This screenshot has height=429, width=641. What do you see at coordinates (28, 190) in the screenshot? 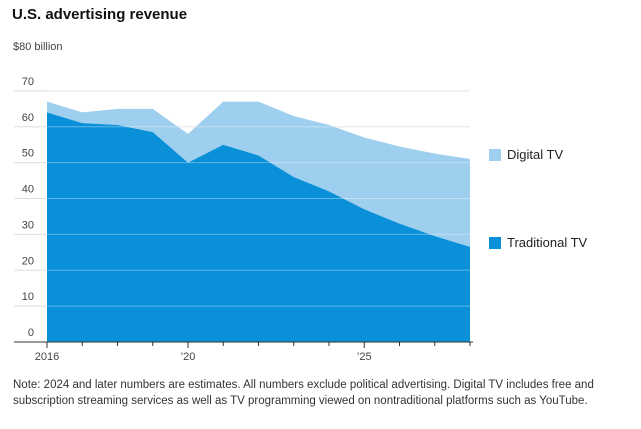
I see `y-tick-label-40: 40` at bounding box center [28, 190].